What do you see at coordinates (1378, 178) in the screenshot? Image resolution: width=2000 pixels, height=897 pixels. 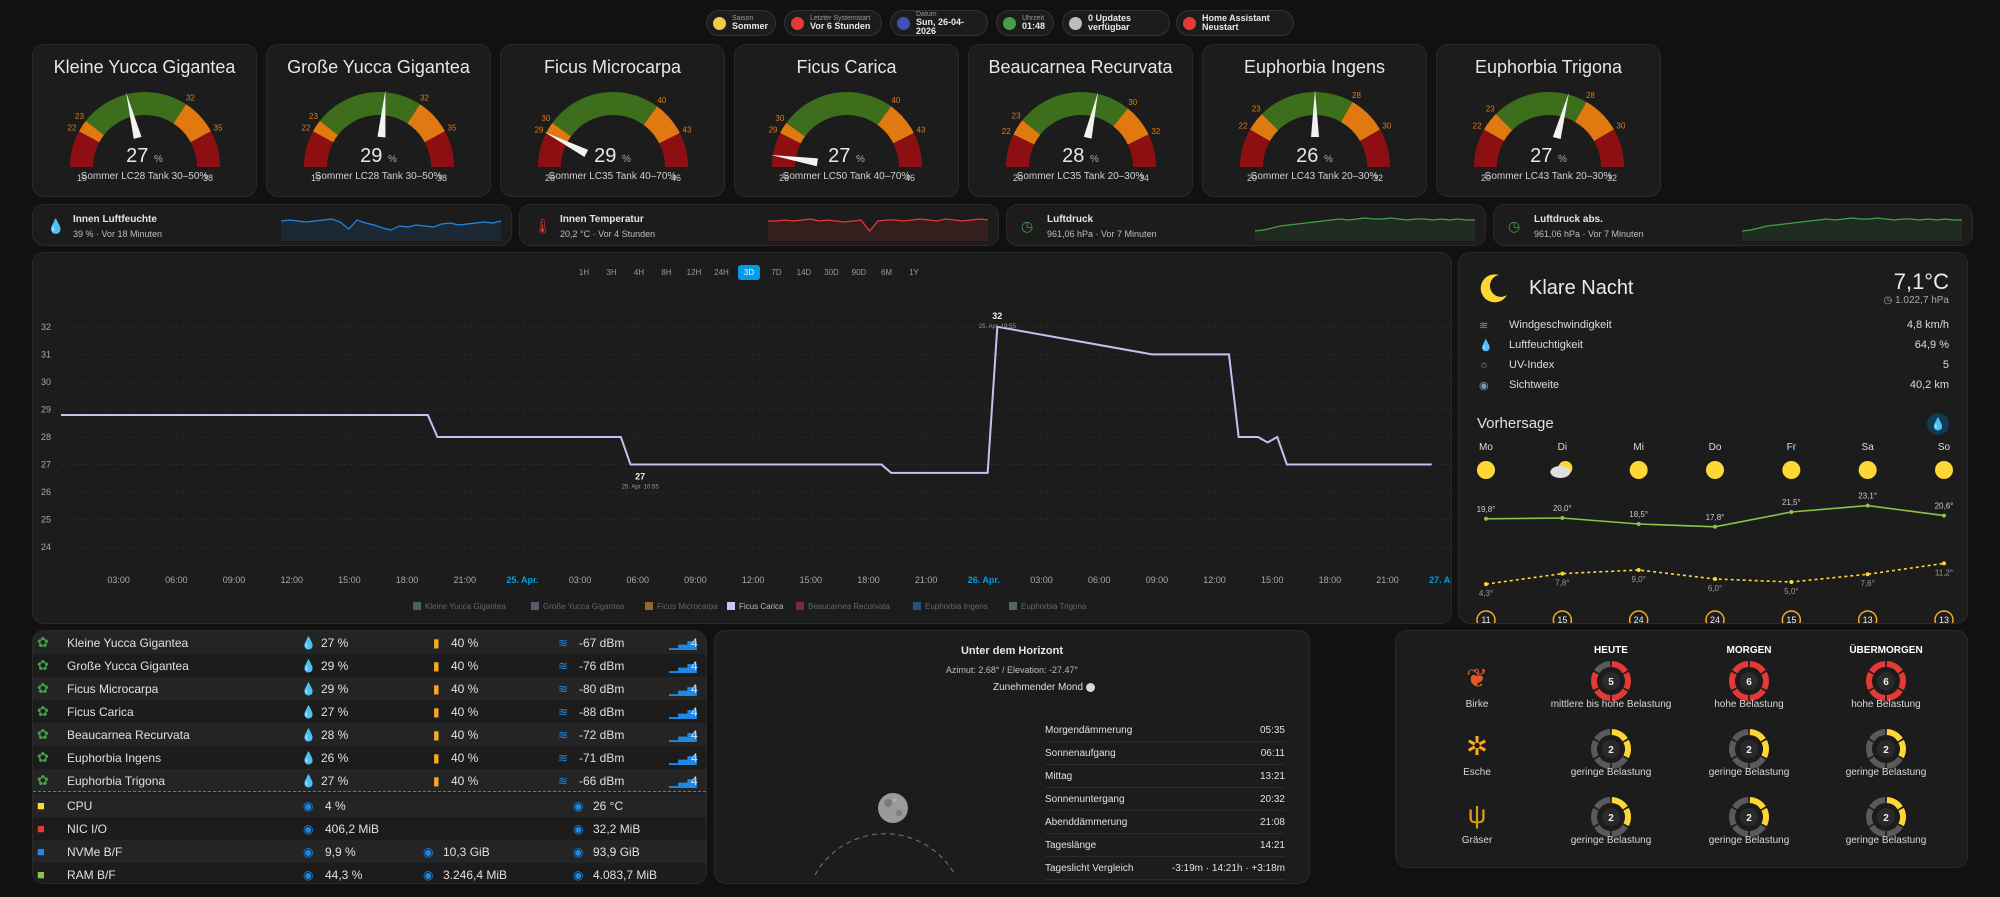 I see `gauge-max-label: 32` at bounding box center [1378, 178].